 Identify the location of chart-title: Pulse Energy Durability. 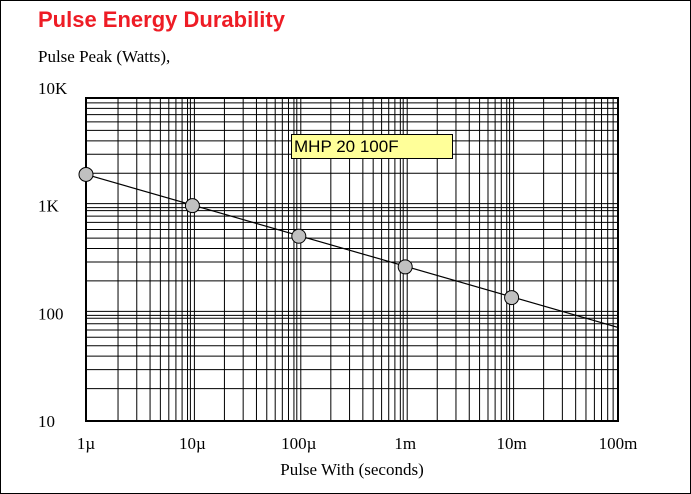
(161, 19).